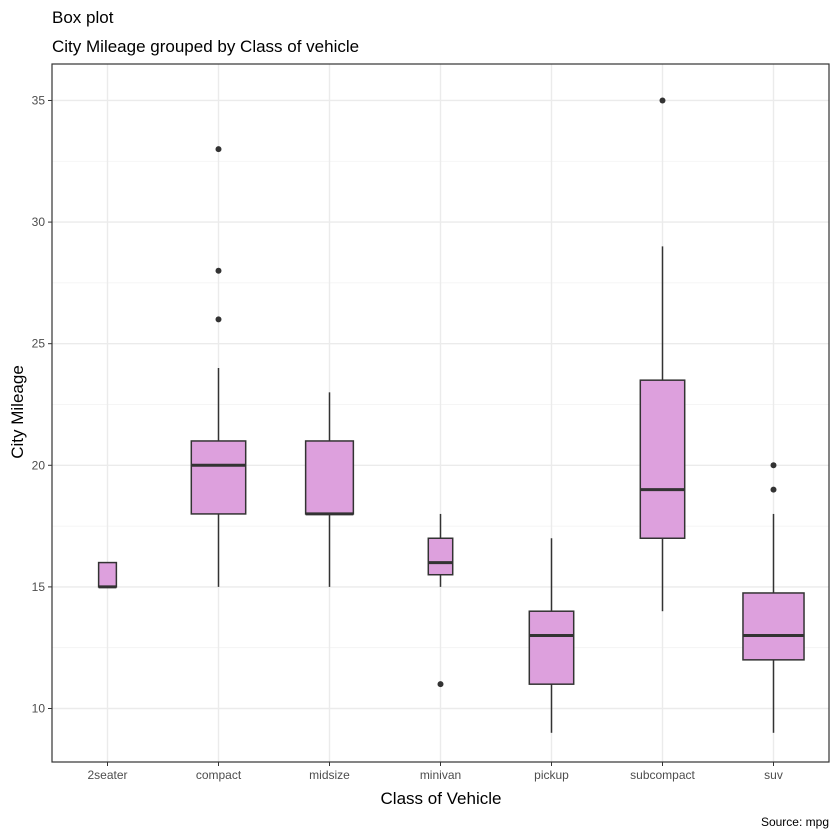 The image size is (840, 840). I want to click on y-tick-label: 15, so click(39, 587).